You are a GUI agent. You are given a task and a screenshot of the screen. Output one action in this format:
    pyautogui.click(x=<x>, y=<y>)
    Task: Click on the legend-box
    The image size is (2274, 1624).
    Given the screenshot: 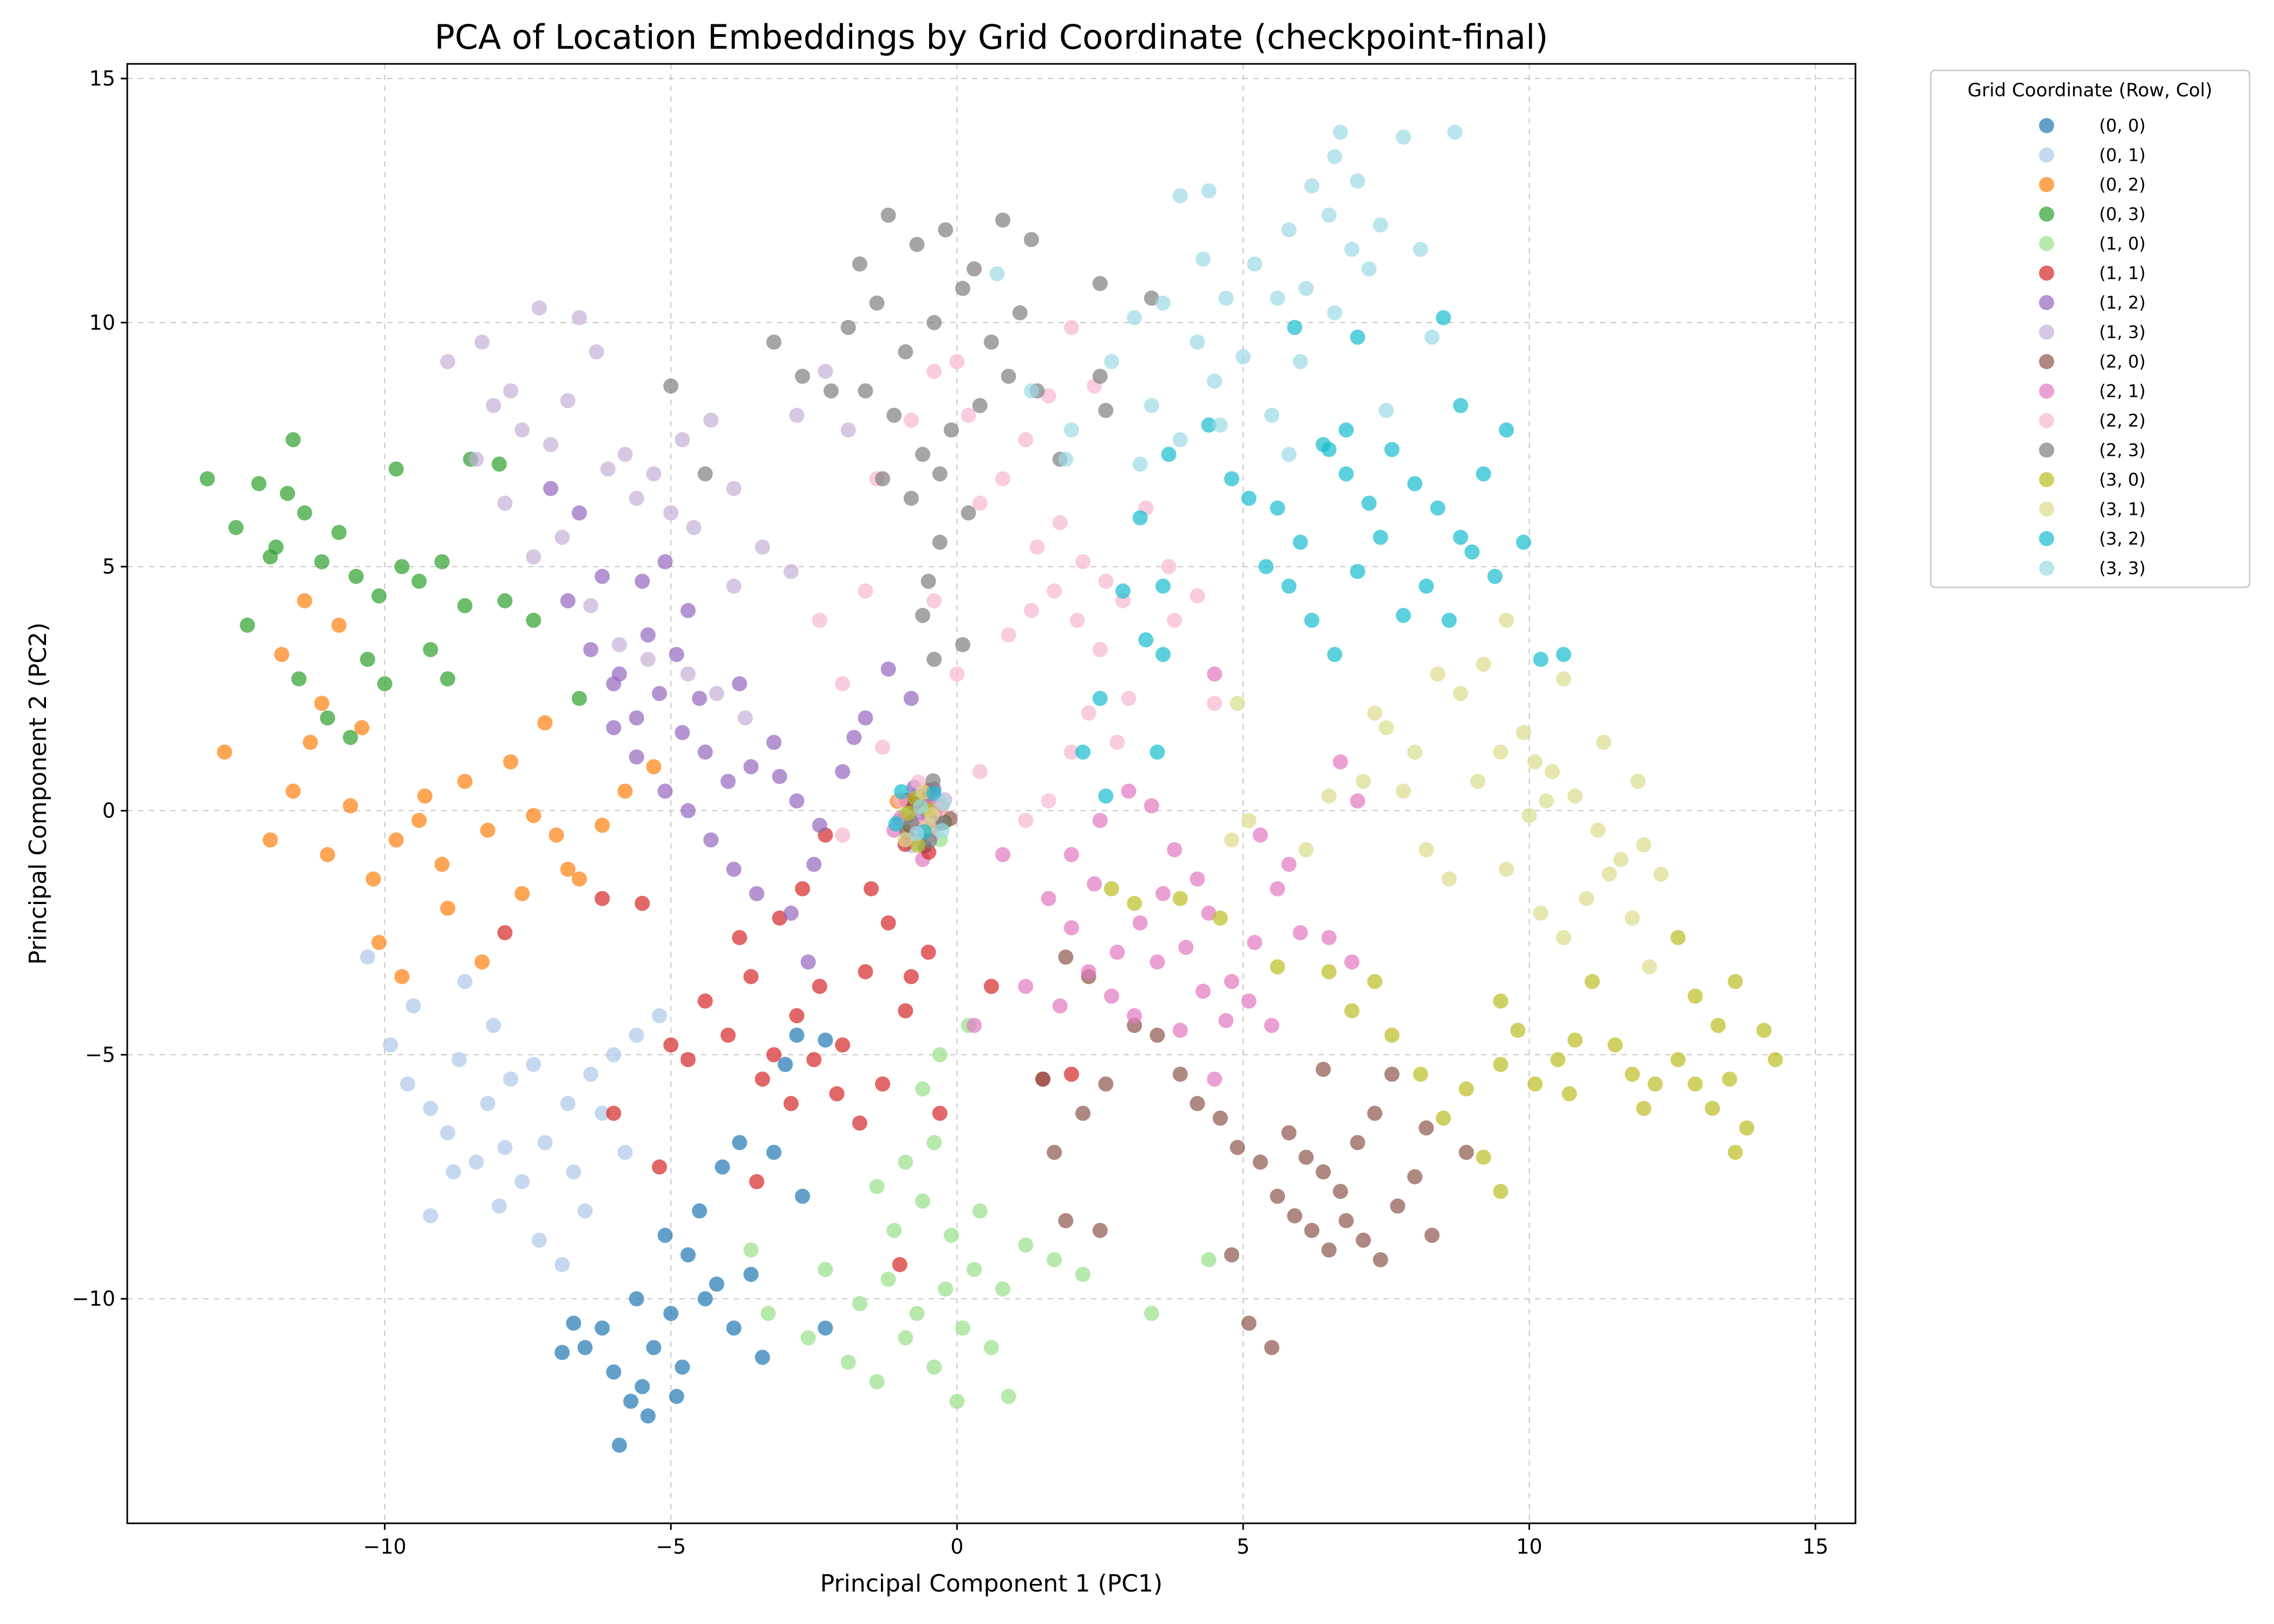 What is the action you would take?
    pyautogui.click(x=2091, y=328)
    